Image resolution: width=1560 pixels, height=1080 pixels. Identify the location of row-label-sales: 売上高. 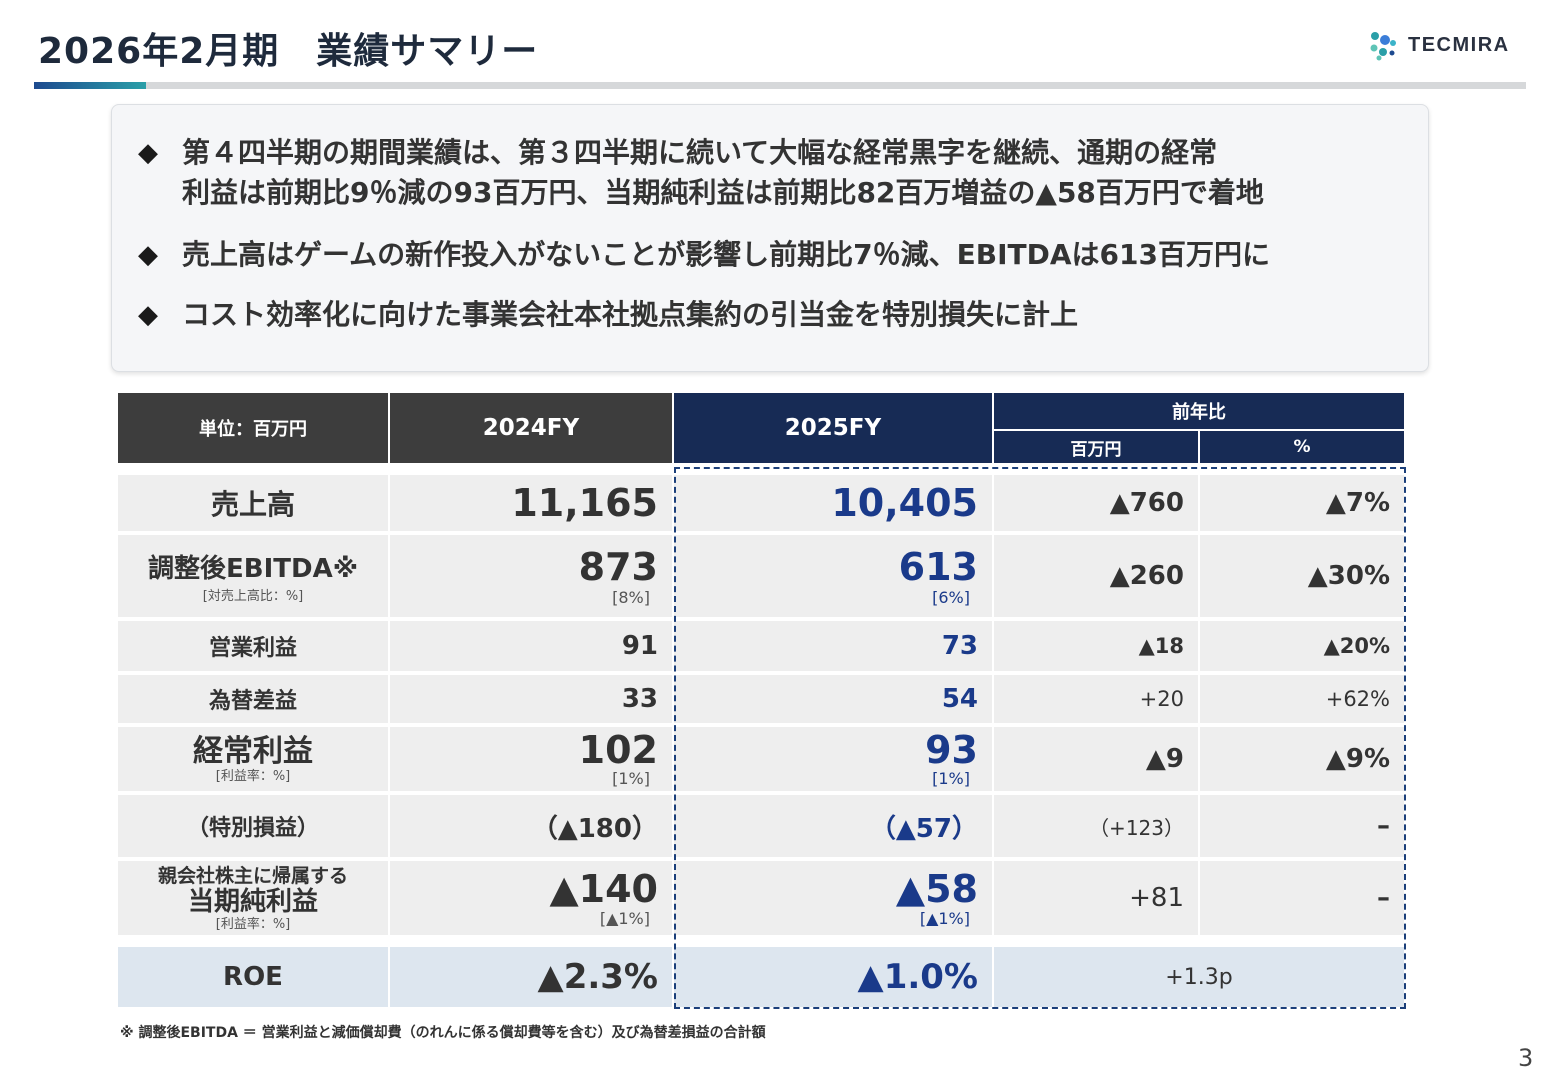
(253, 503).